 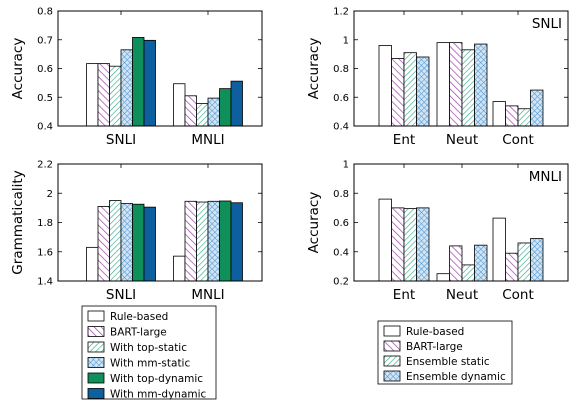 What do you see at coordinates (392, 376) in the screenshot?
I see `legend-swatch-ensemble-dynamic` at bounding box center [392, 376].